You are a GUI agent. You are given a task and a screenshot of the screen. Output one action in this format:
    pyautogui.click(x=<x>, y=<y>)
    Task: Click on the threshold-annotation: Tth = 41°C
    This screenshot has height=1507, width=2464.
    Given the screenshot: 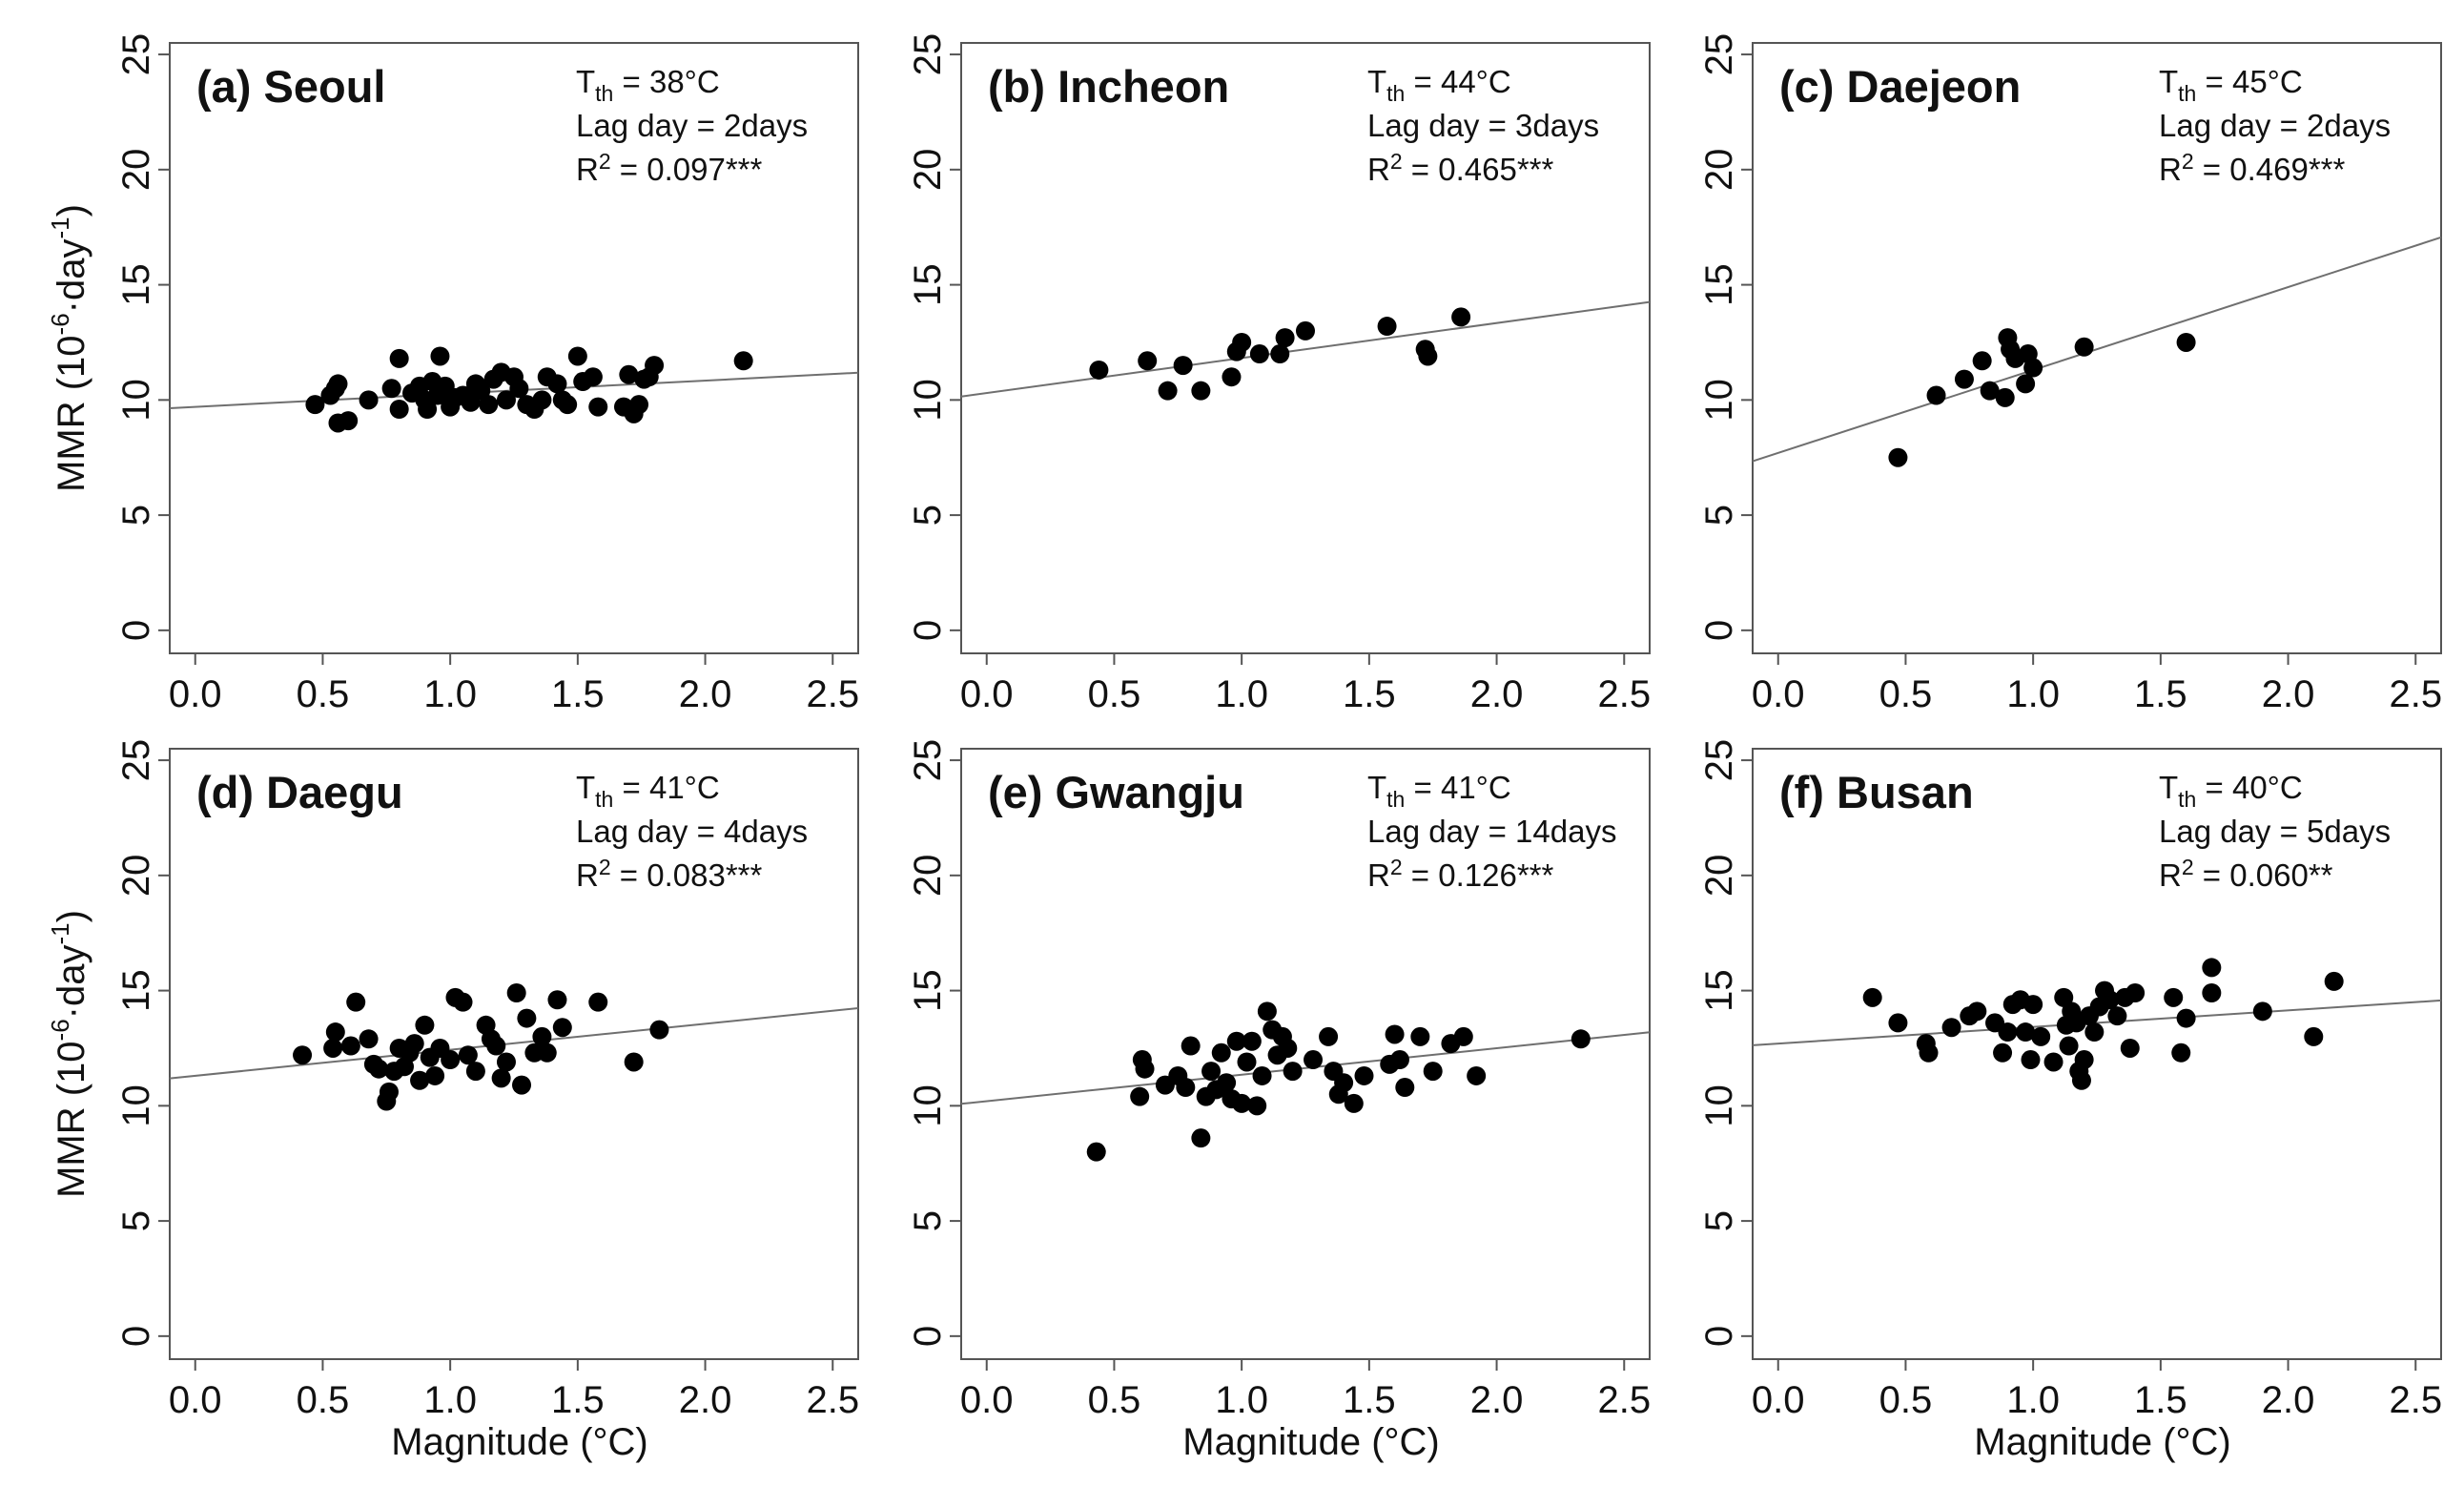 What is the action you would take?
    pyautogui.click(x=1439, y=791)
    